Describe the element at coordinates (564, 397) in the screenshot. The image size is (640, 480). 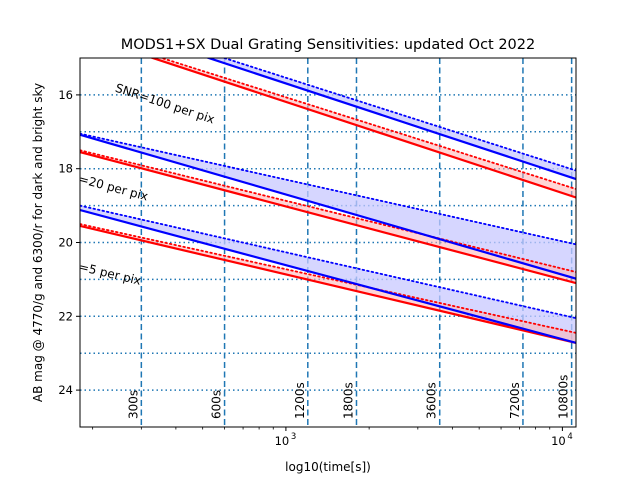
I see `exposure-time-label: 10800s` at that location.